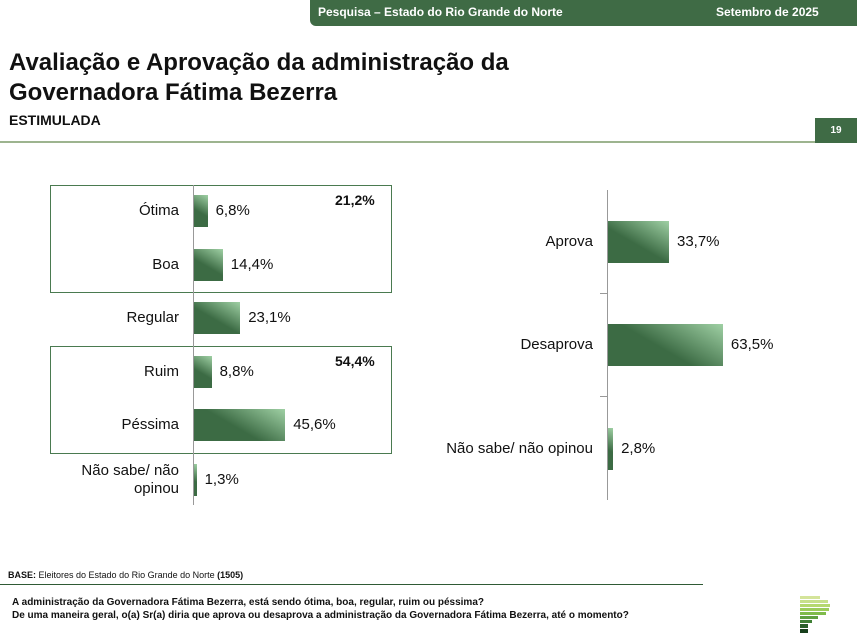  Describe the element at coordinates (165, 264) in the screenshot. I see `category-label: Boa` at that location.